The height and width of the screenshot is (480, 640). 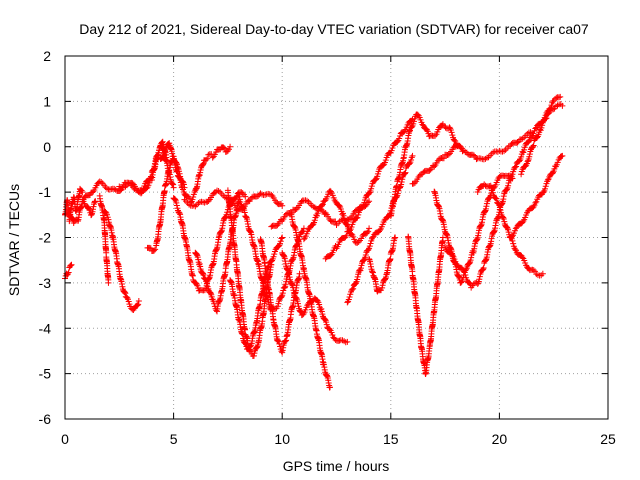 What do you see at coordinates (47, 147) in the screenshot?
I see `y-tick-label: 0` at bounding box center [47, 147].